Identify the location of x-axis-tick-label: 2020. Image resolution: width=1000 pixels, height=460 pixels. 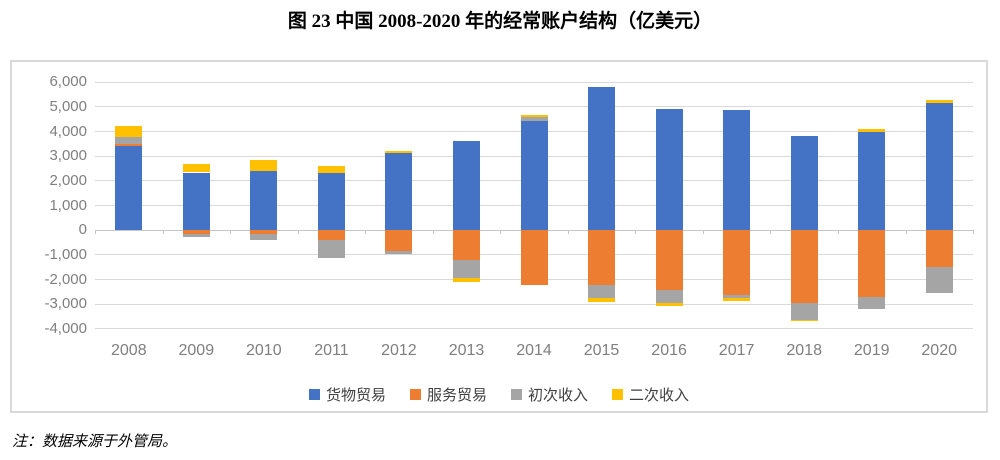
(939, 350).